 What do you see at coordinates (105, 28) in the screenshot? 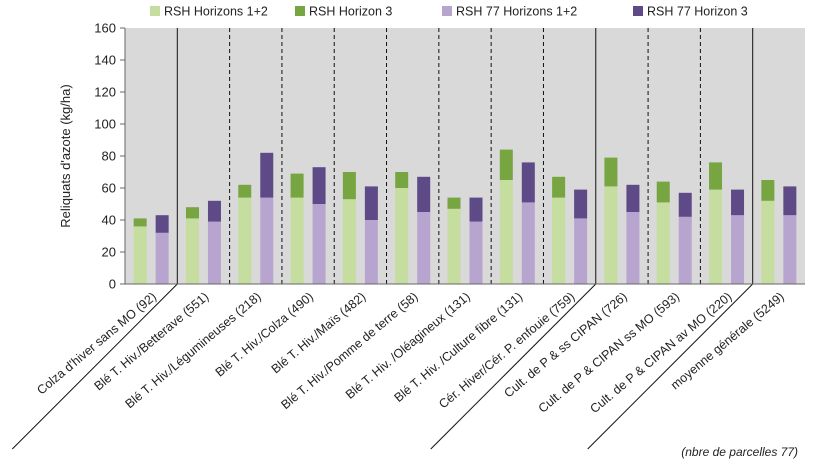
I see `y-tick-label: 160` at bounding box center [105, 28].